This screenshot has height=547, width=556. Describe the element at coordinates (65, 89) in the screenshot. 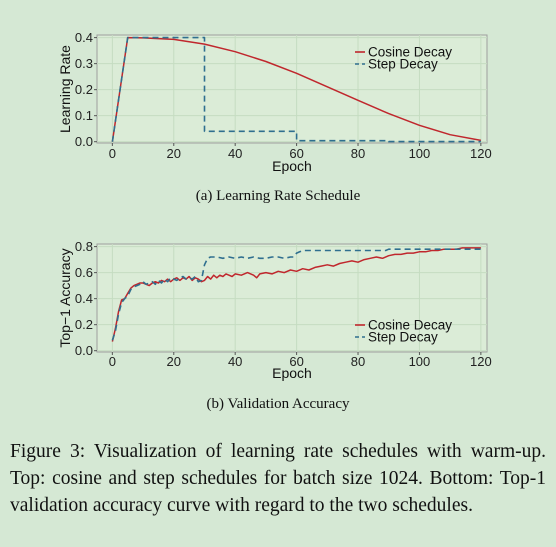

I see `y-axis-label: Learning Rate` at that location.